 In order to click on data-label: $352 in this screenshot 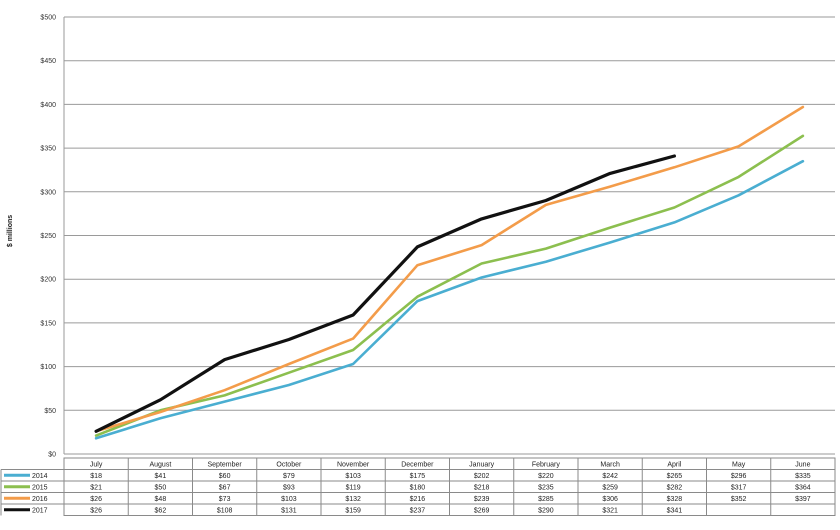, I will do `click(739, 499)`.